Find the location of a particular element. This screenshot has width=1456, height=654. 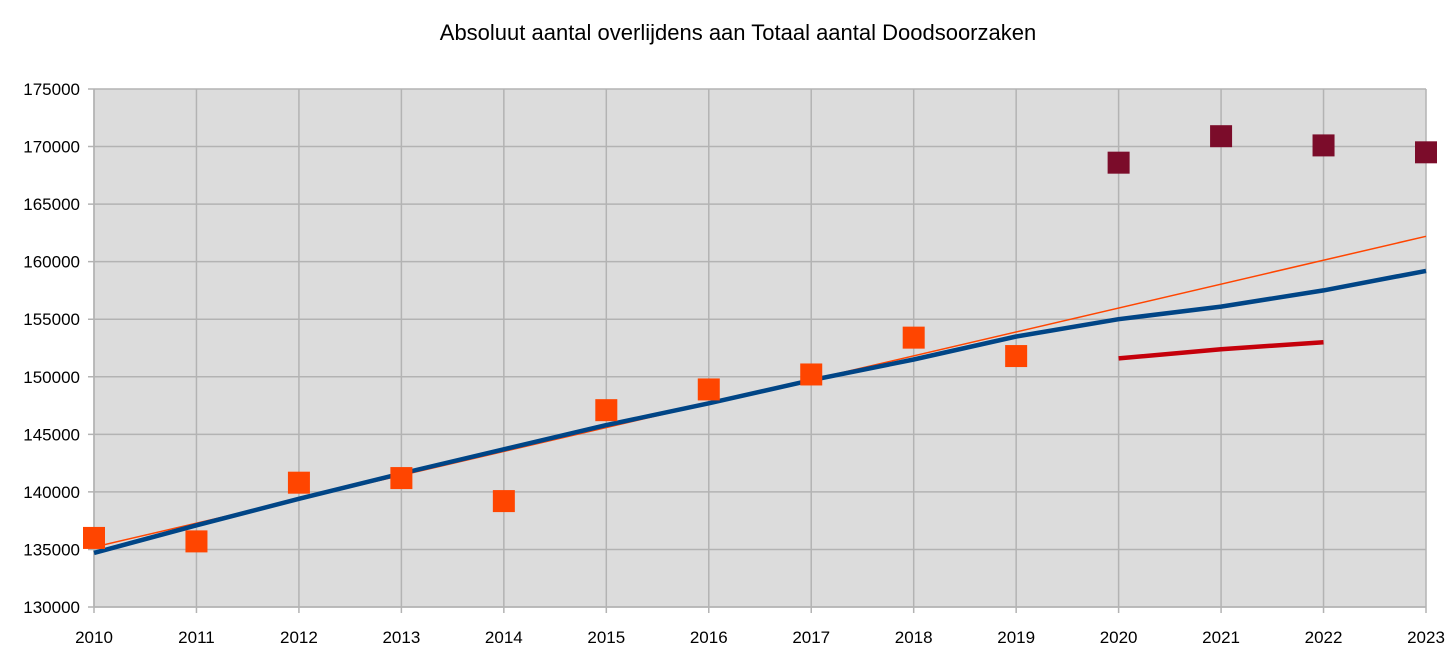

x-tick-label: 2010 is located at coordinates (94, 637).